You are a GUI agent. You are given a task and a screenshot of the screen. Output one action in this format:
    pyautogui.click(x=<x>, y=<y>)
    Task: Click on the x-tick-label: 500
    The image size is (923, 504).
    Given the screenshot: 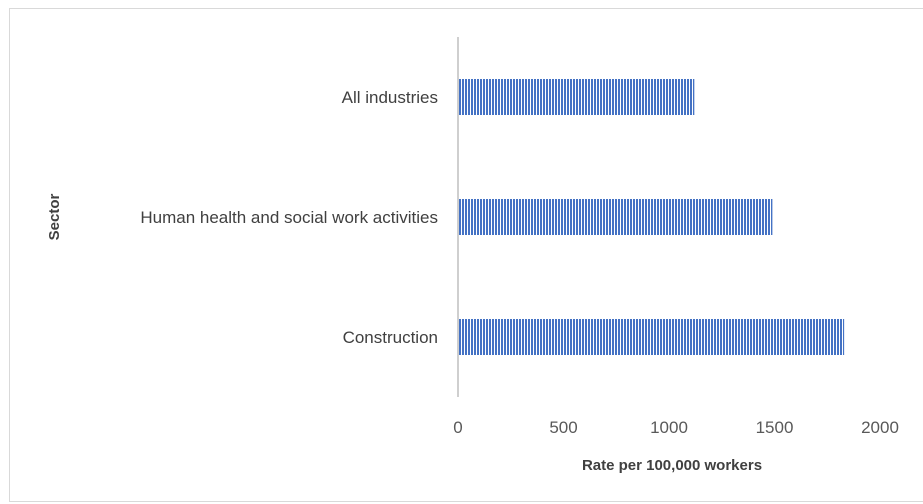 What is the action you would take?
    pyautogui.click(x=563, y=427)
    